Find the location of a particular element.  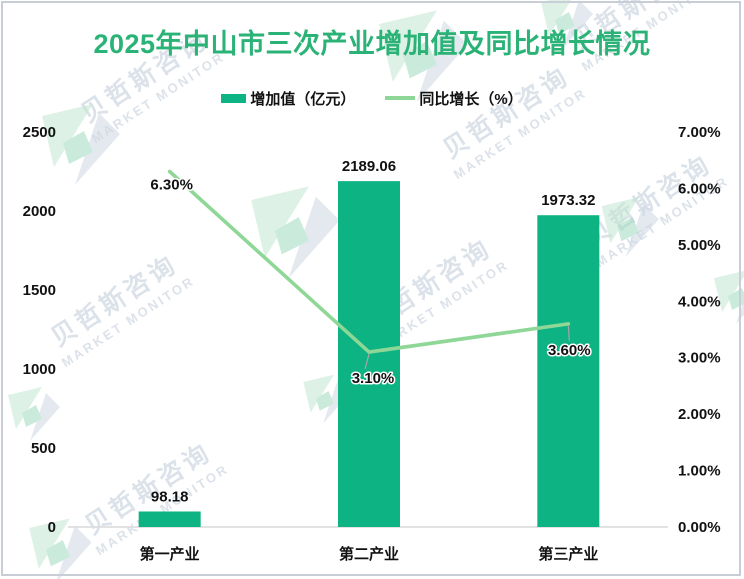

bar-swatch-icon is located at coordinates (234, 98).